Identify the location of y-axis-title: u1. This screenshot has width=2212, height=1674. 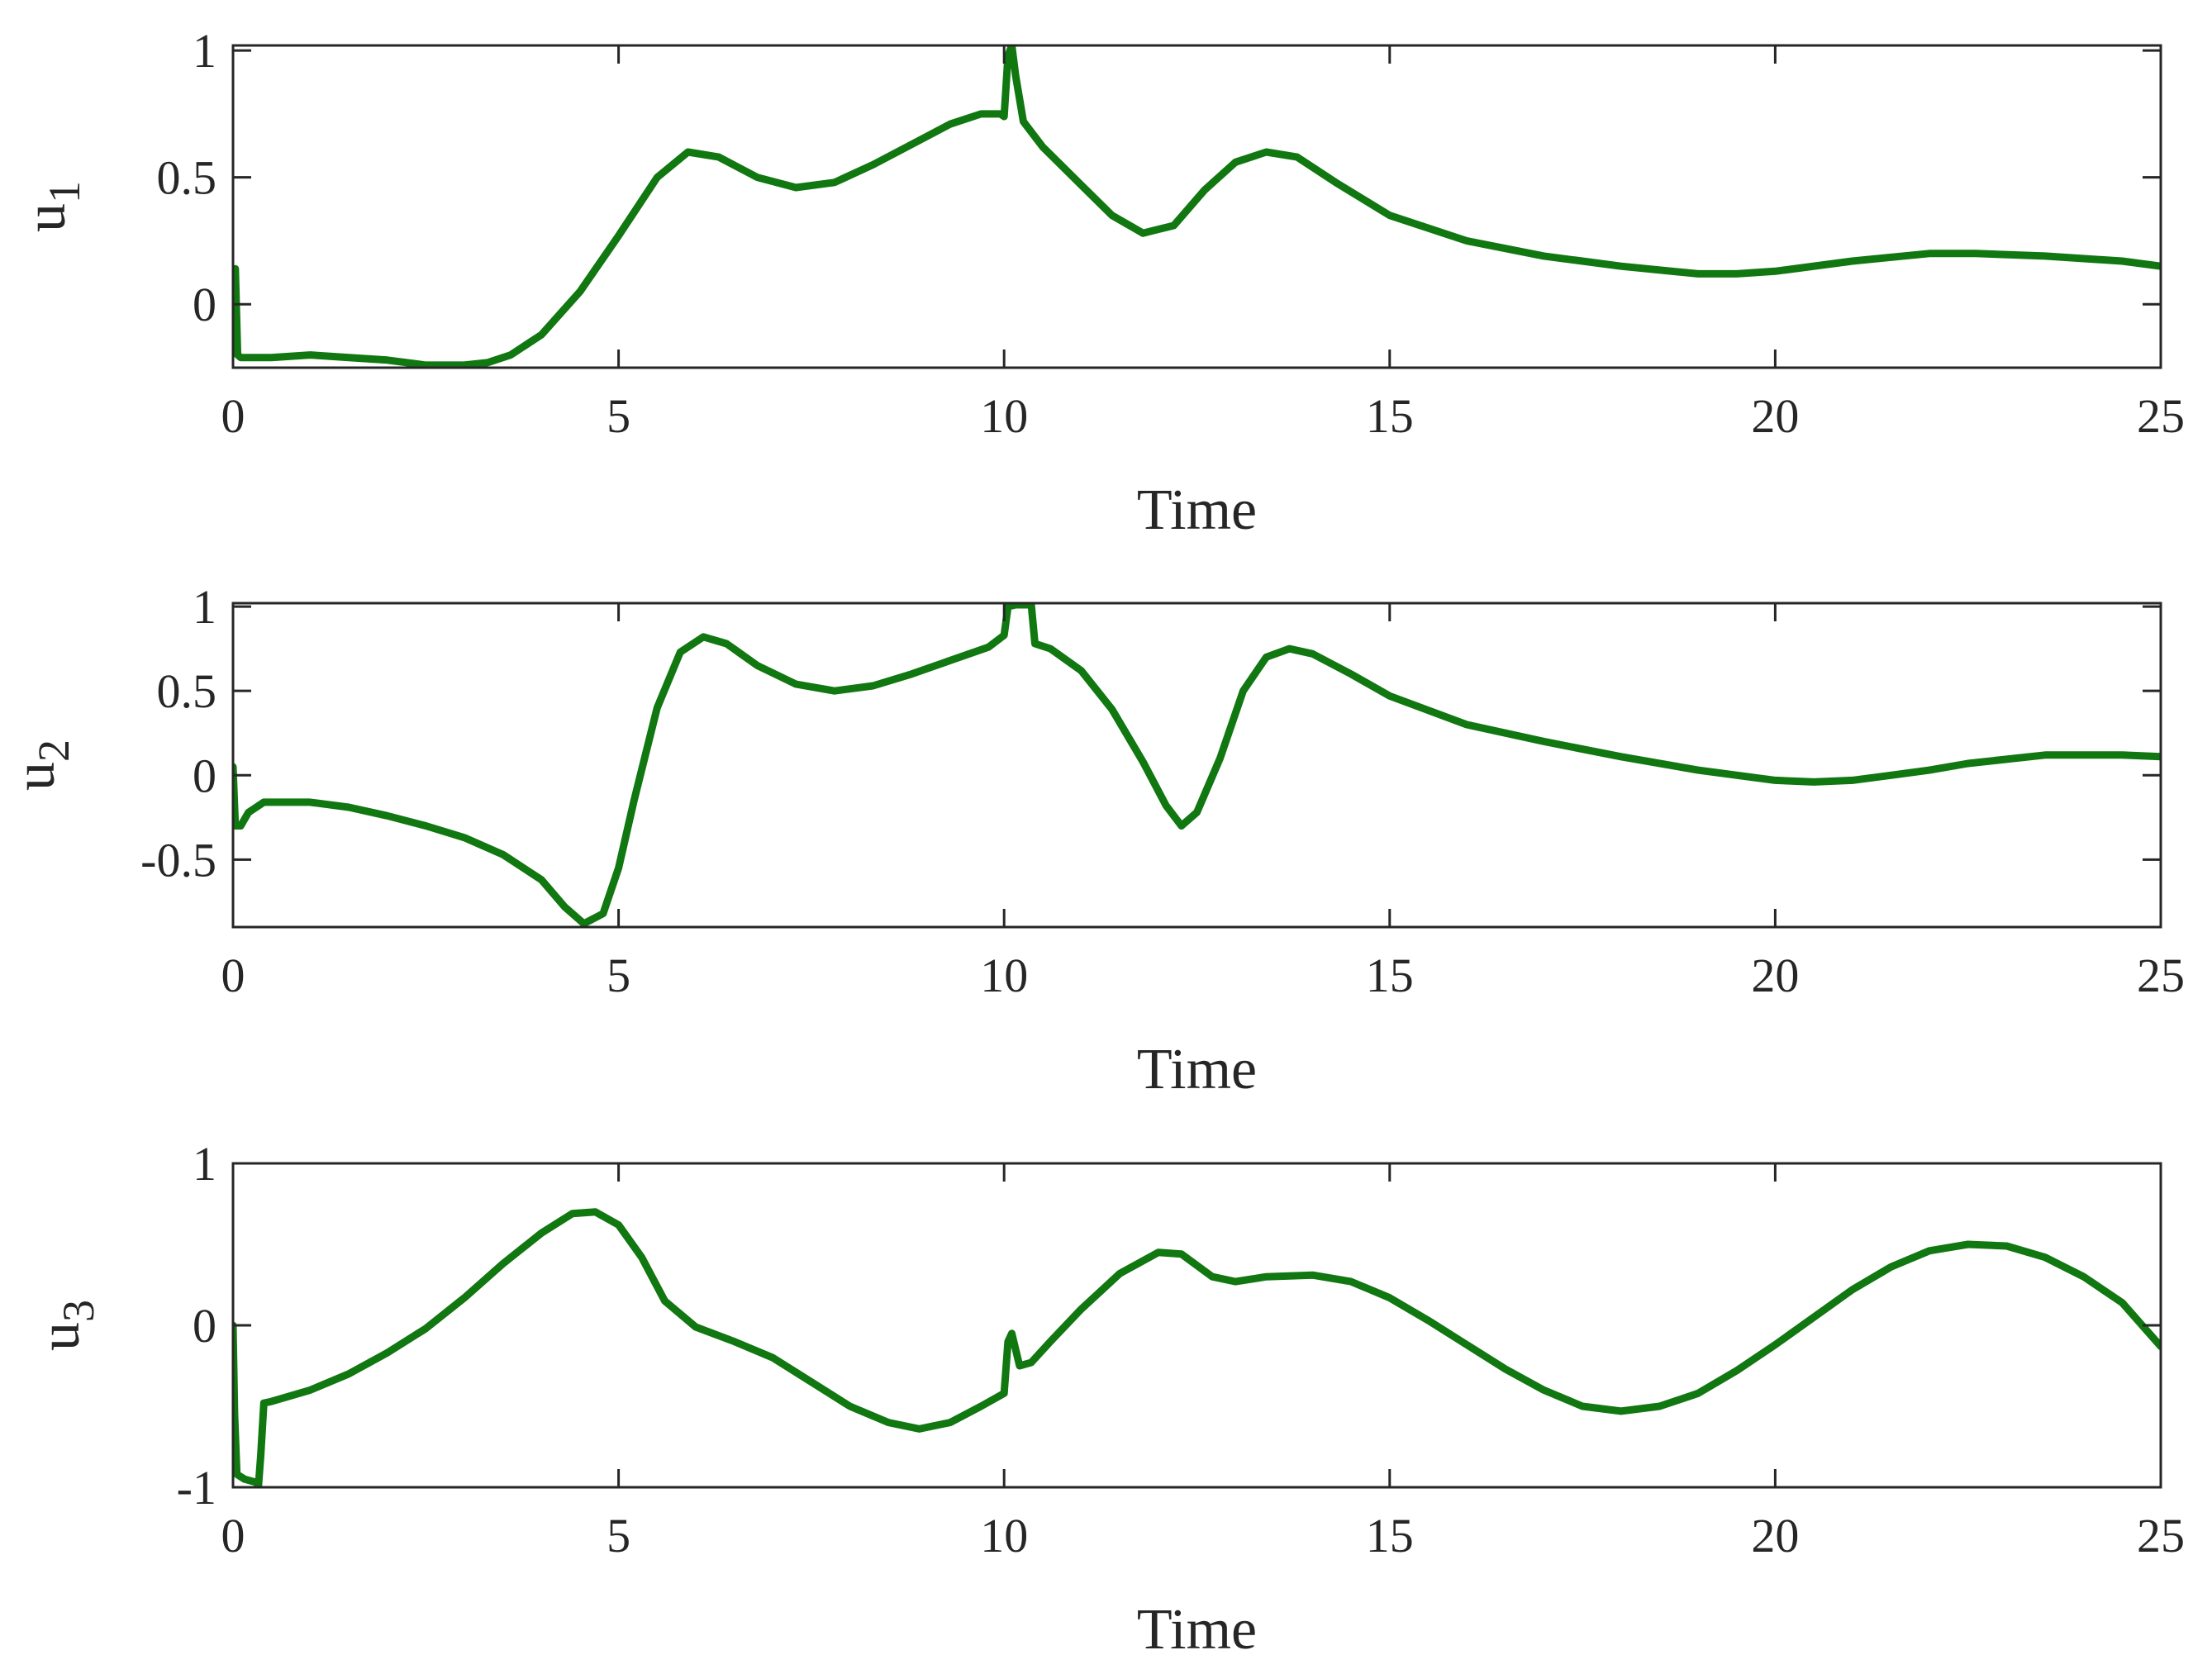
(51, 206).